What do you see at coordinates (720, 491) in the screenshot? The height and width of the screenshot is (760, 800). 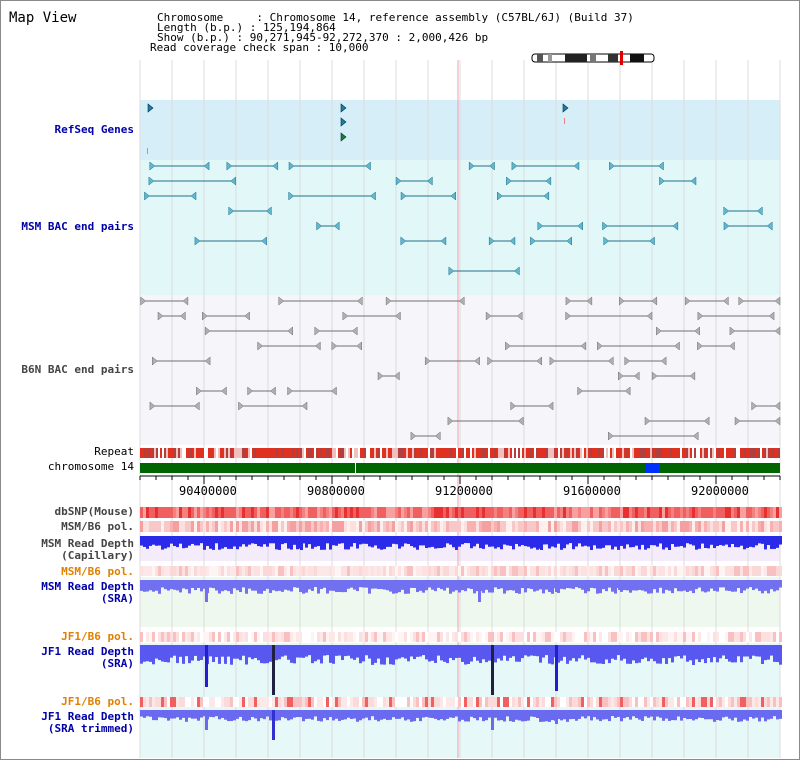 I see `axis-tick-label: 92000000` at bounding box center [720, 491].